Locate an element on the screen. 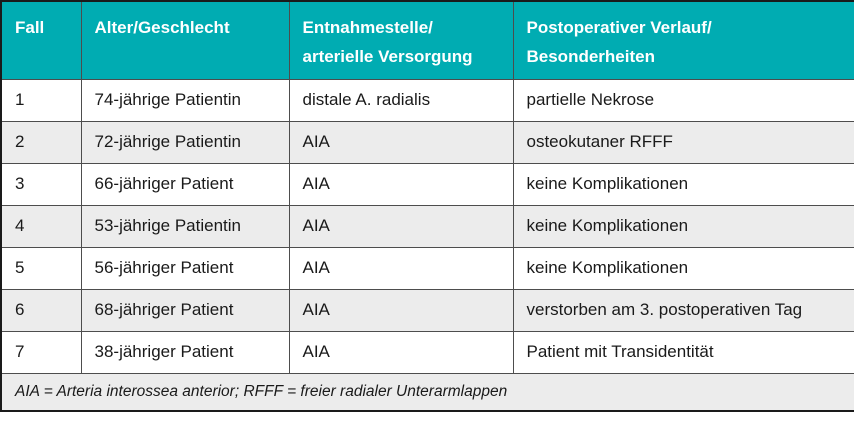  header-alter-geschlecht: Alter/Geschlecht is located at coordinates (185, 40).